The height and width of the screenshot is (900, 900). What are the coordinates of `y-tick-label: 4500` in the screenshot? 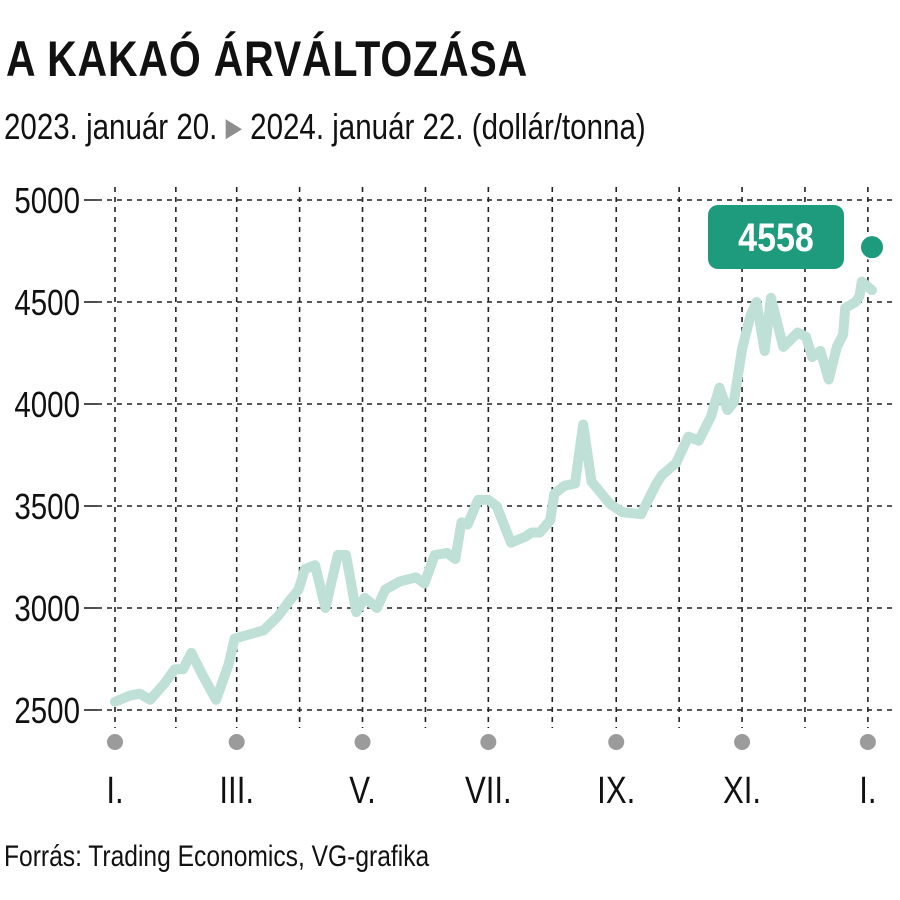 It's located at (47, 302).